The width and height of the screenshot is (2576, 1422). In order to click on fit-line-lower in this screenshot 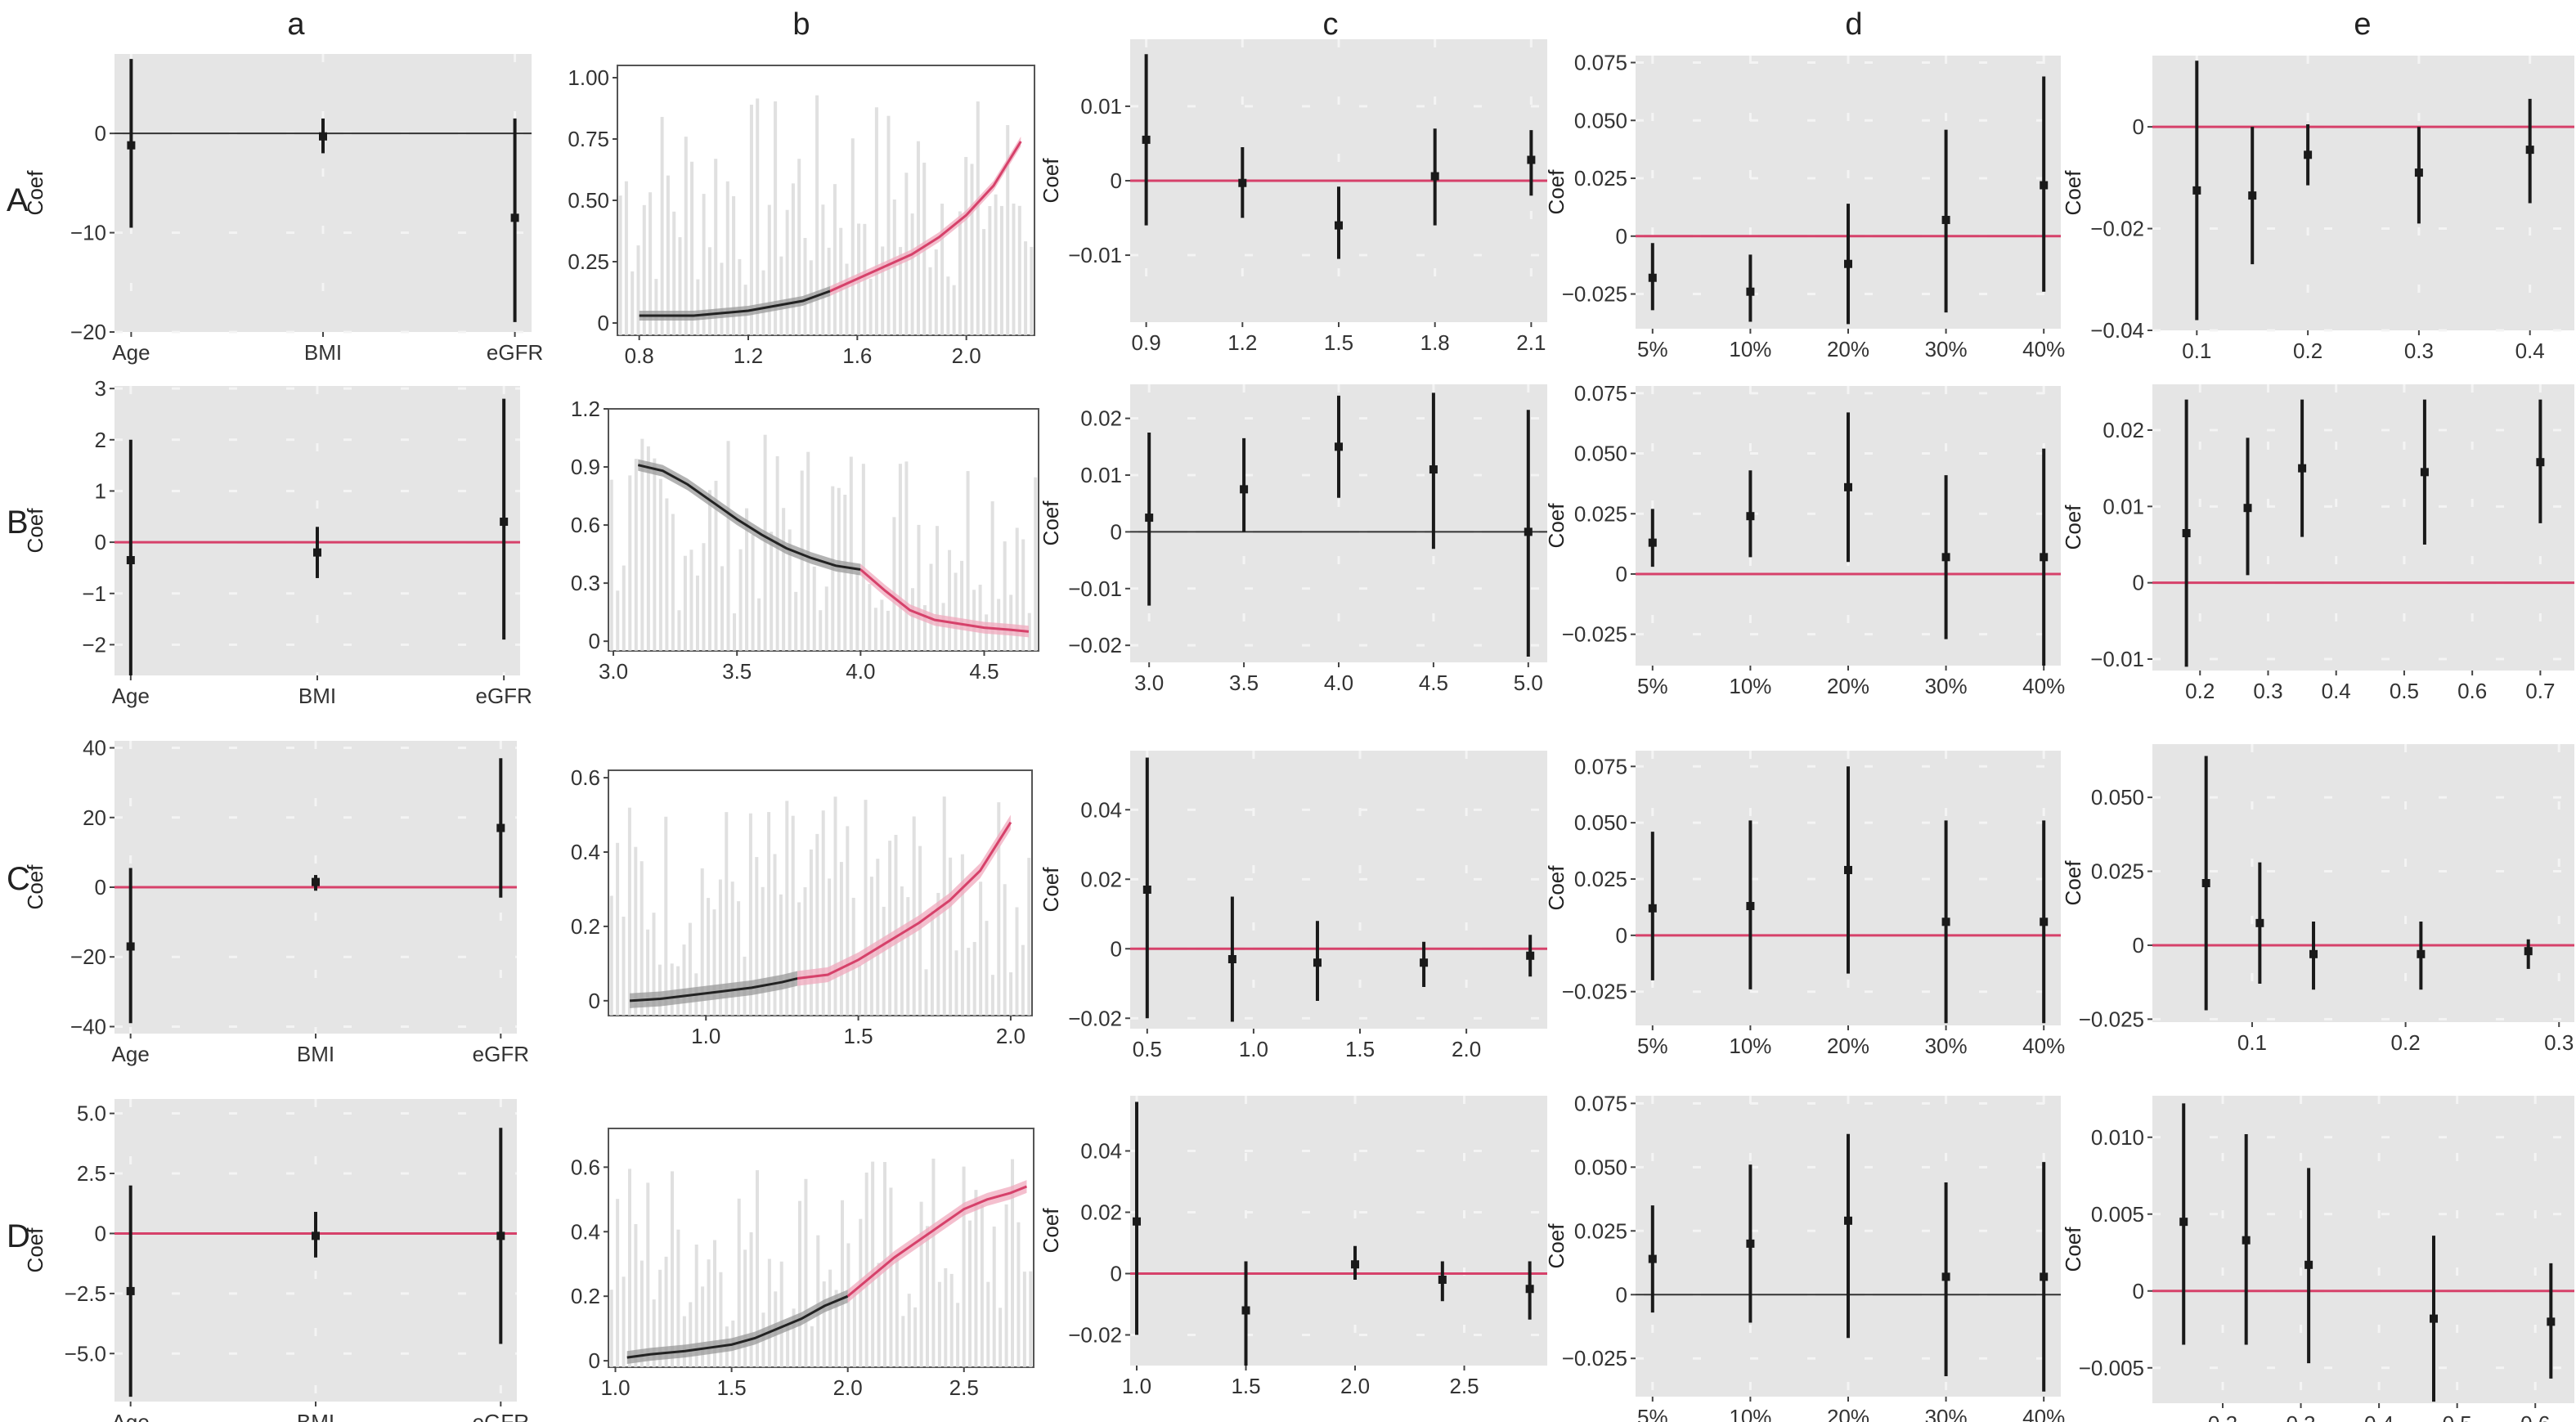, I will do `click(737, 1326)`.